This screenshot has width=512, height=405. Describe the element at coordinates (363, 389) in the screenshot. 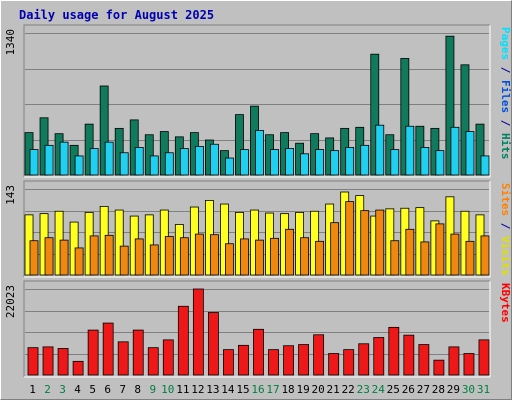

I see `x-tick-label: 23` at that location.